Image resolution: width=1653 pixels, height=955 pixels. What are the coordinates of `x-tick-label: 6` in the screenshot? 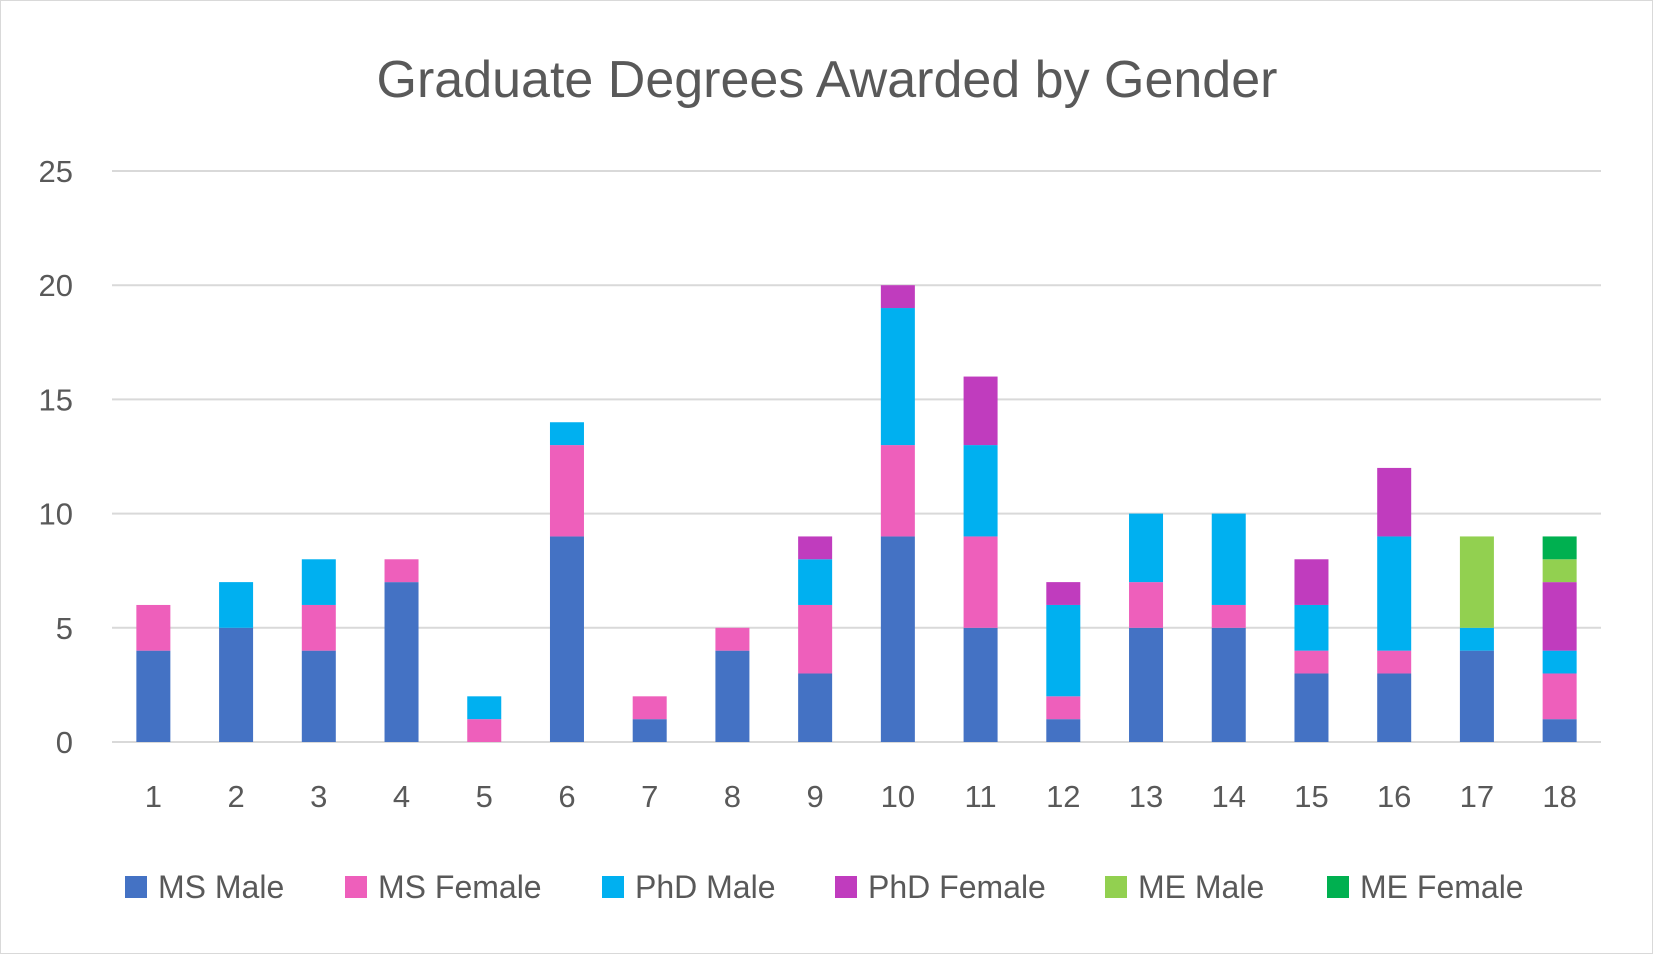 It's located at (566, 796).